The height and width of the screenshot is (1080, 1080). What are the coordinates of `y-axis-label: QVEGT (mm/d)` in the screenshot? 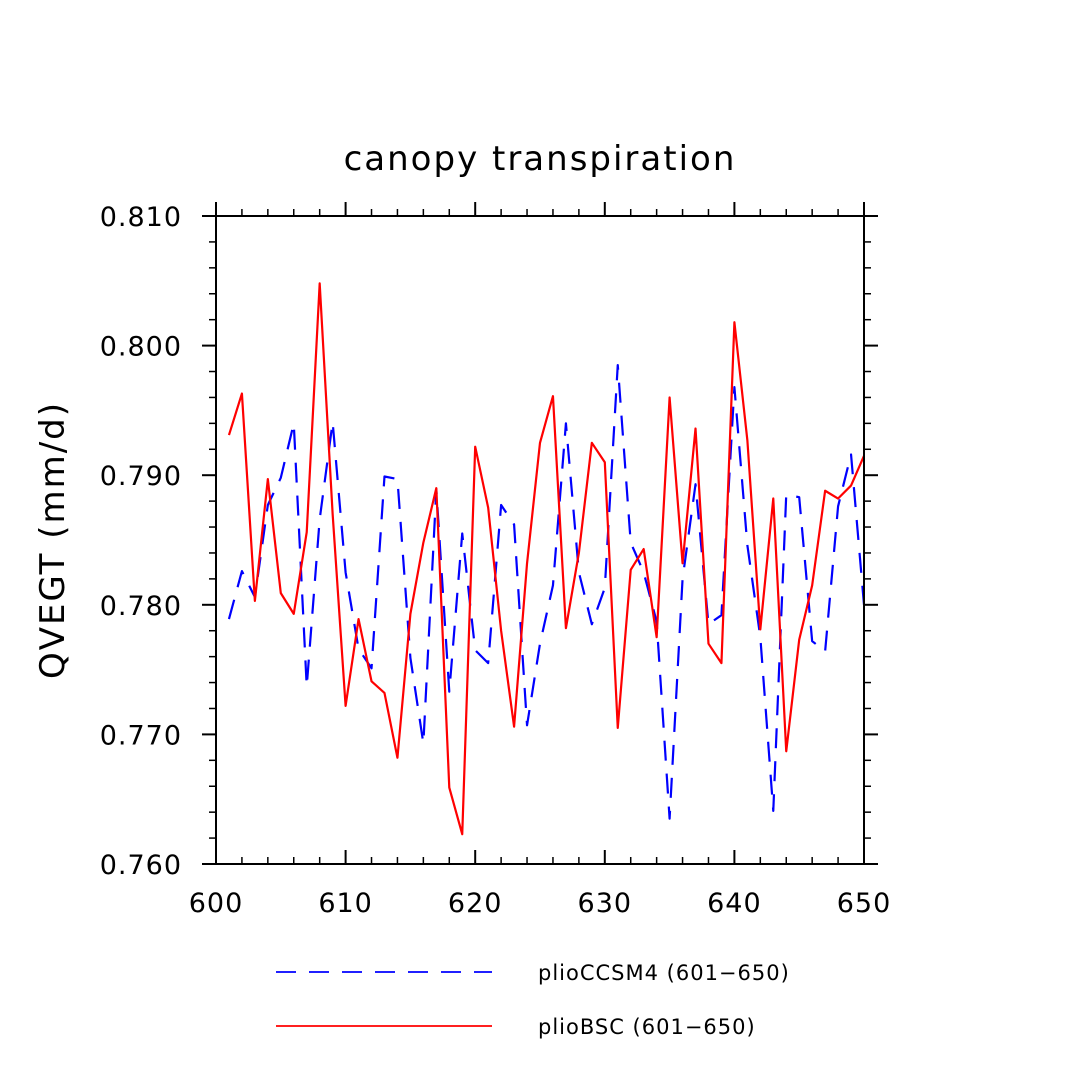 It's located at (53, 540).